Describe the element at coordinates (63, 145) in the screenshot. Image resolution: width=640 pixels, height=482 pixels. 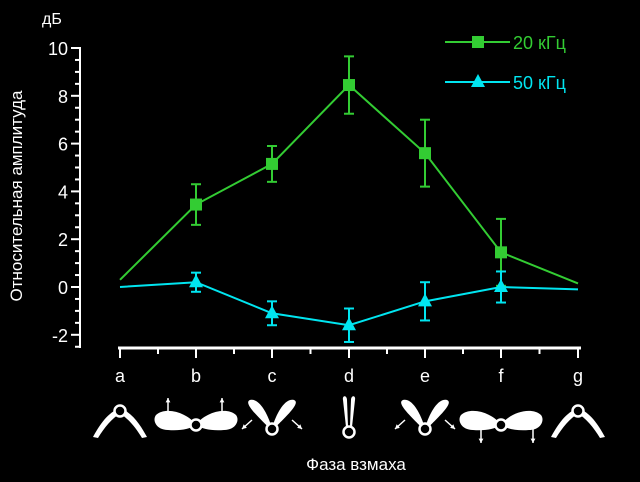
I see `y-tick-label: 6` at that location.